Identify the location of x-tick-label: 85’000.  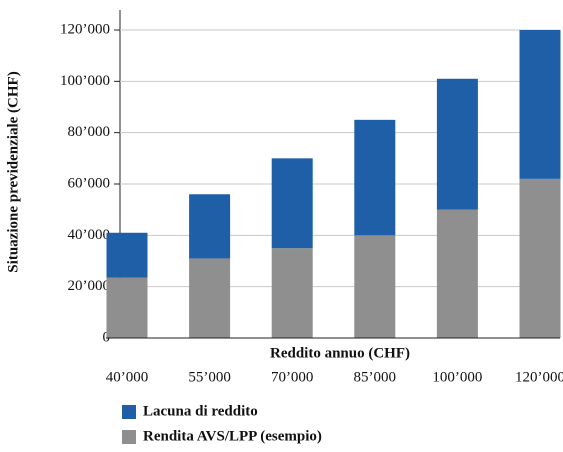
(375, 377).